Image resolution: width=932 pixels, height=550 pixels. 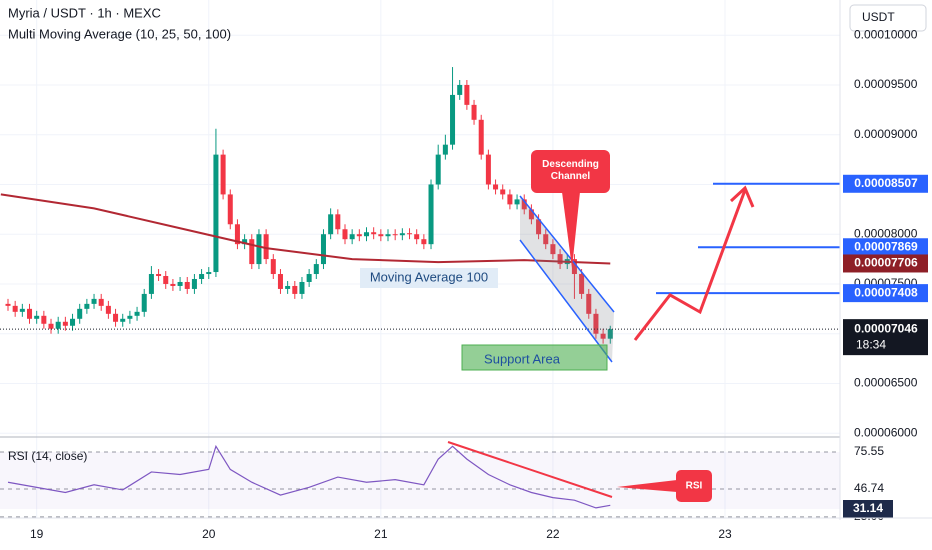 I want to click on x-tick-label: 20, so click(x=209, y=534).